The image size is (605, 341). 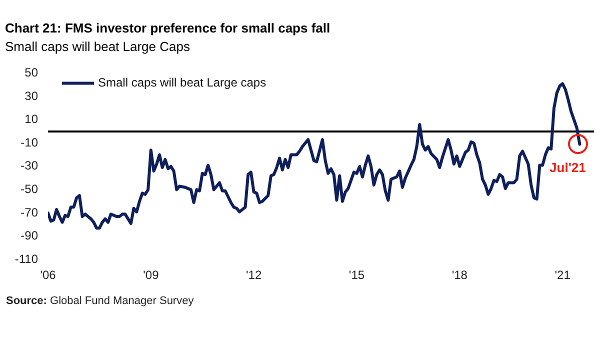 What do you see at coordinates (167, 28) in the screenshot?
I see `chart-title: Chart 21: FMS investor preference for small caps fall` at bounding box center [167, 28].